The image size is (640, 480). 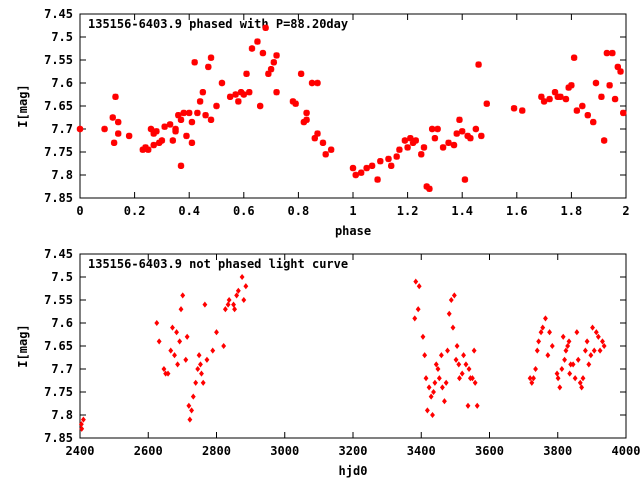 I want to click on x-axis-label: hjd0, so click(x=353, y=471).